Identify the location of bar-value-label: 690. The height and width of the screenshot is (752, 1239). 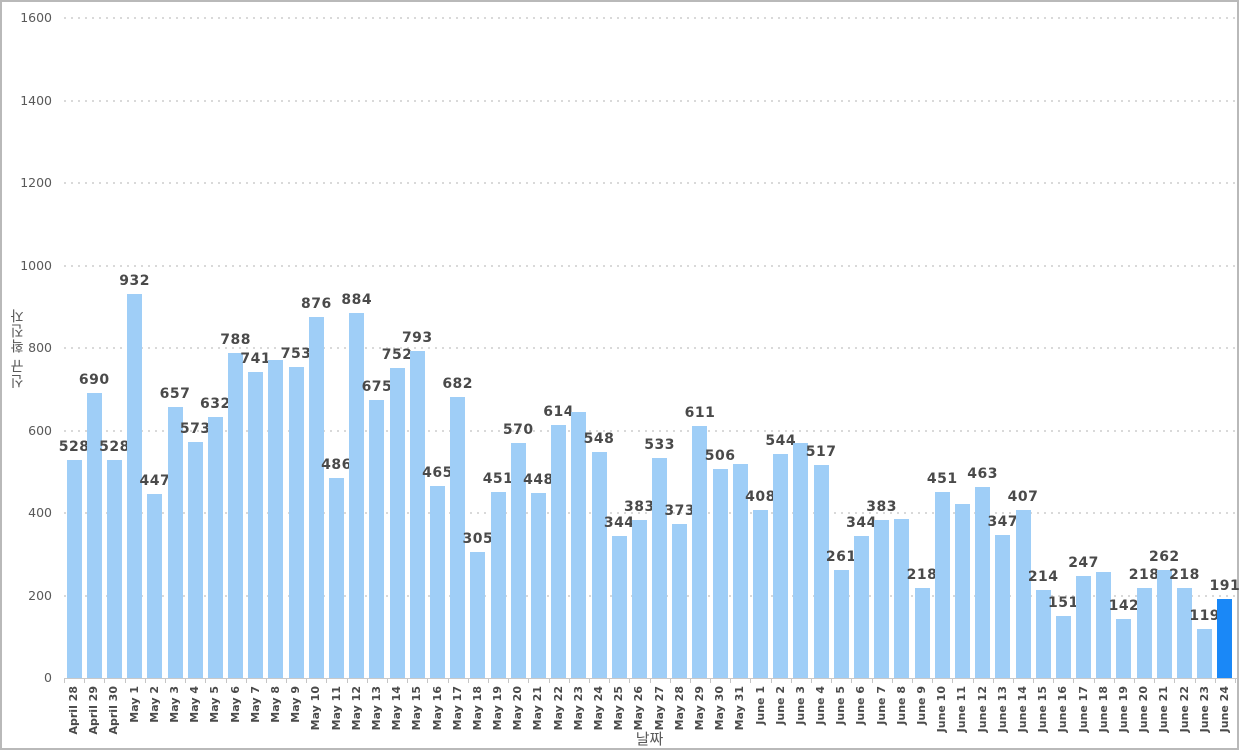
(94, 380).